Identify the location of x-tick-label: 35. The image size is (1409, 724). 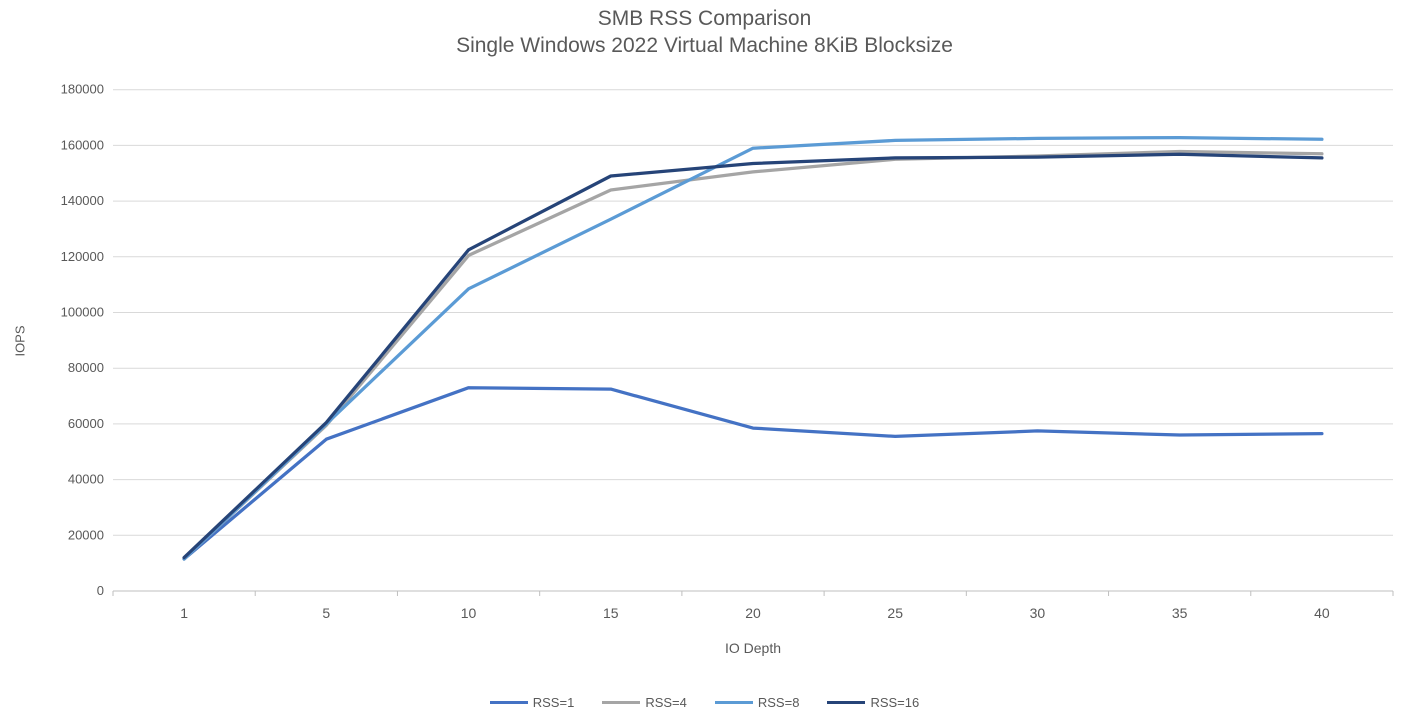
(1180, 613).